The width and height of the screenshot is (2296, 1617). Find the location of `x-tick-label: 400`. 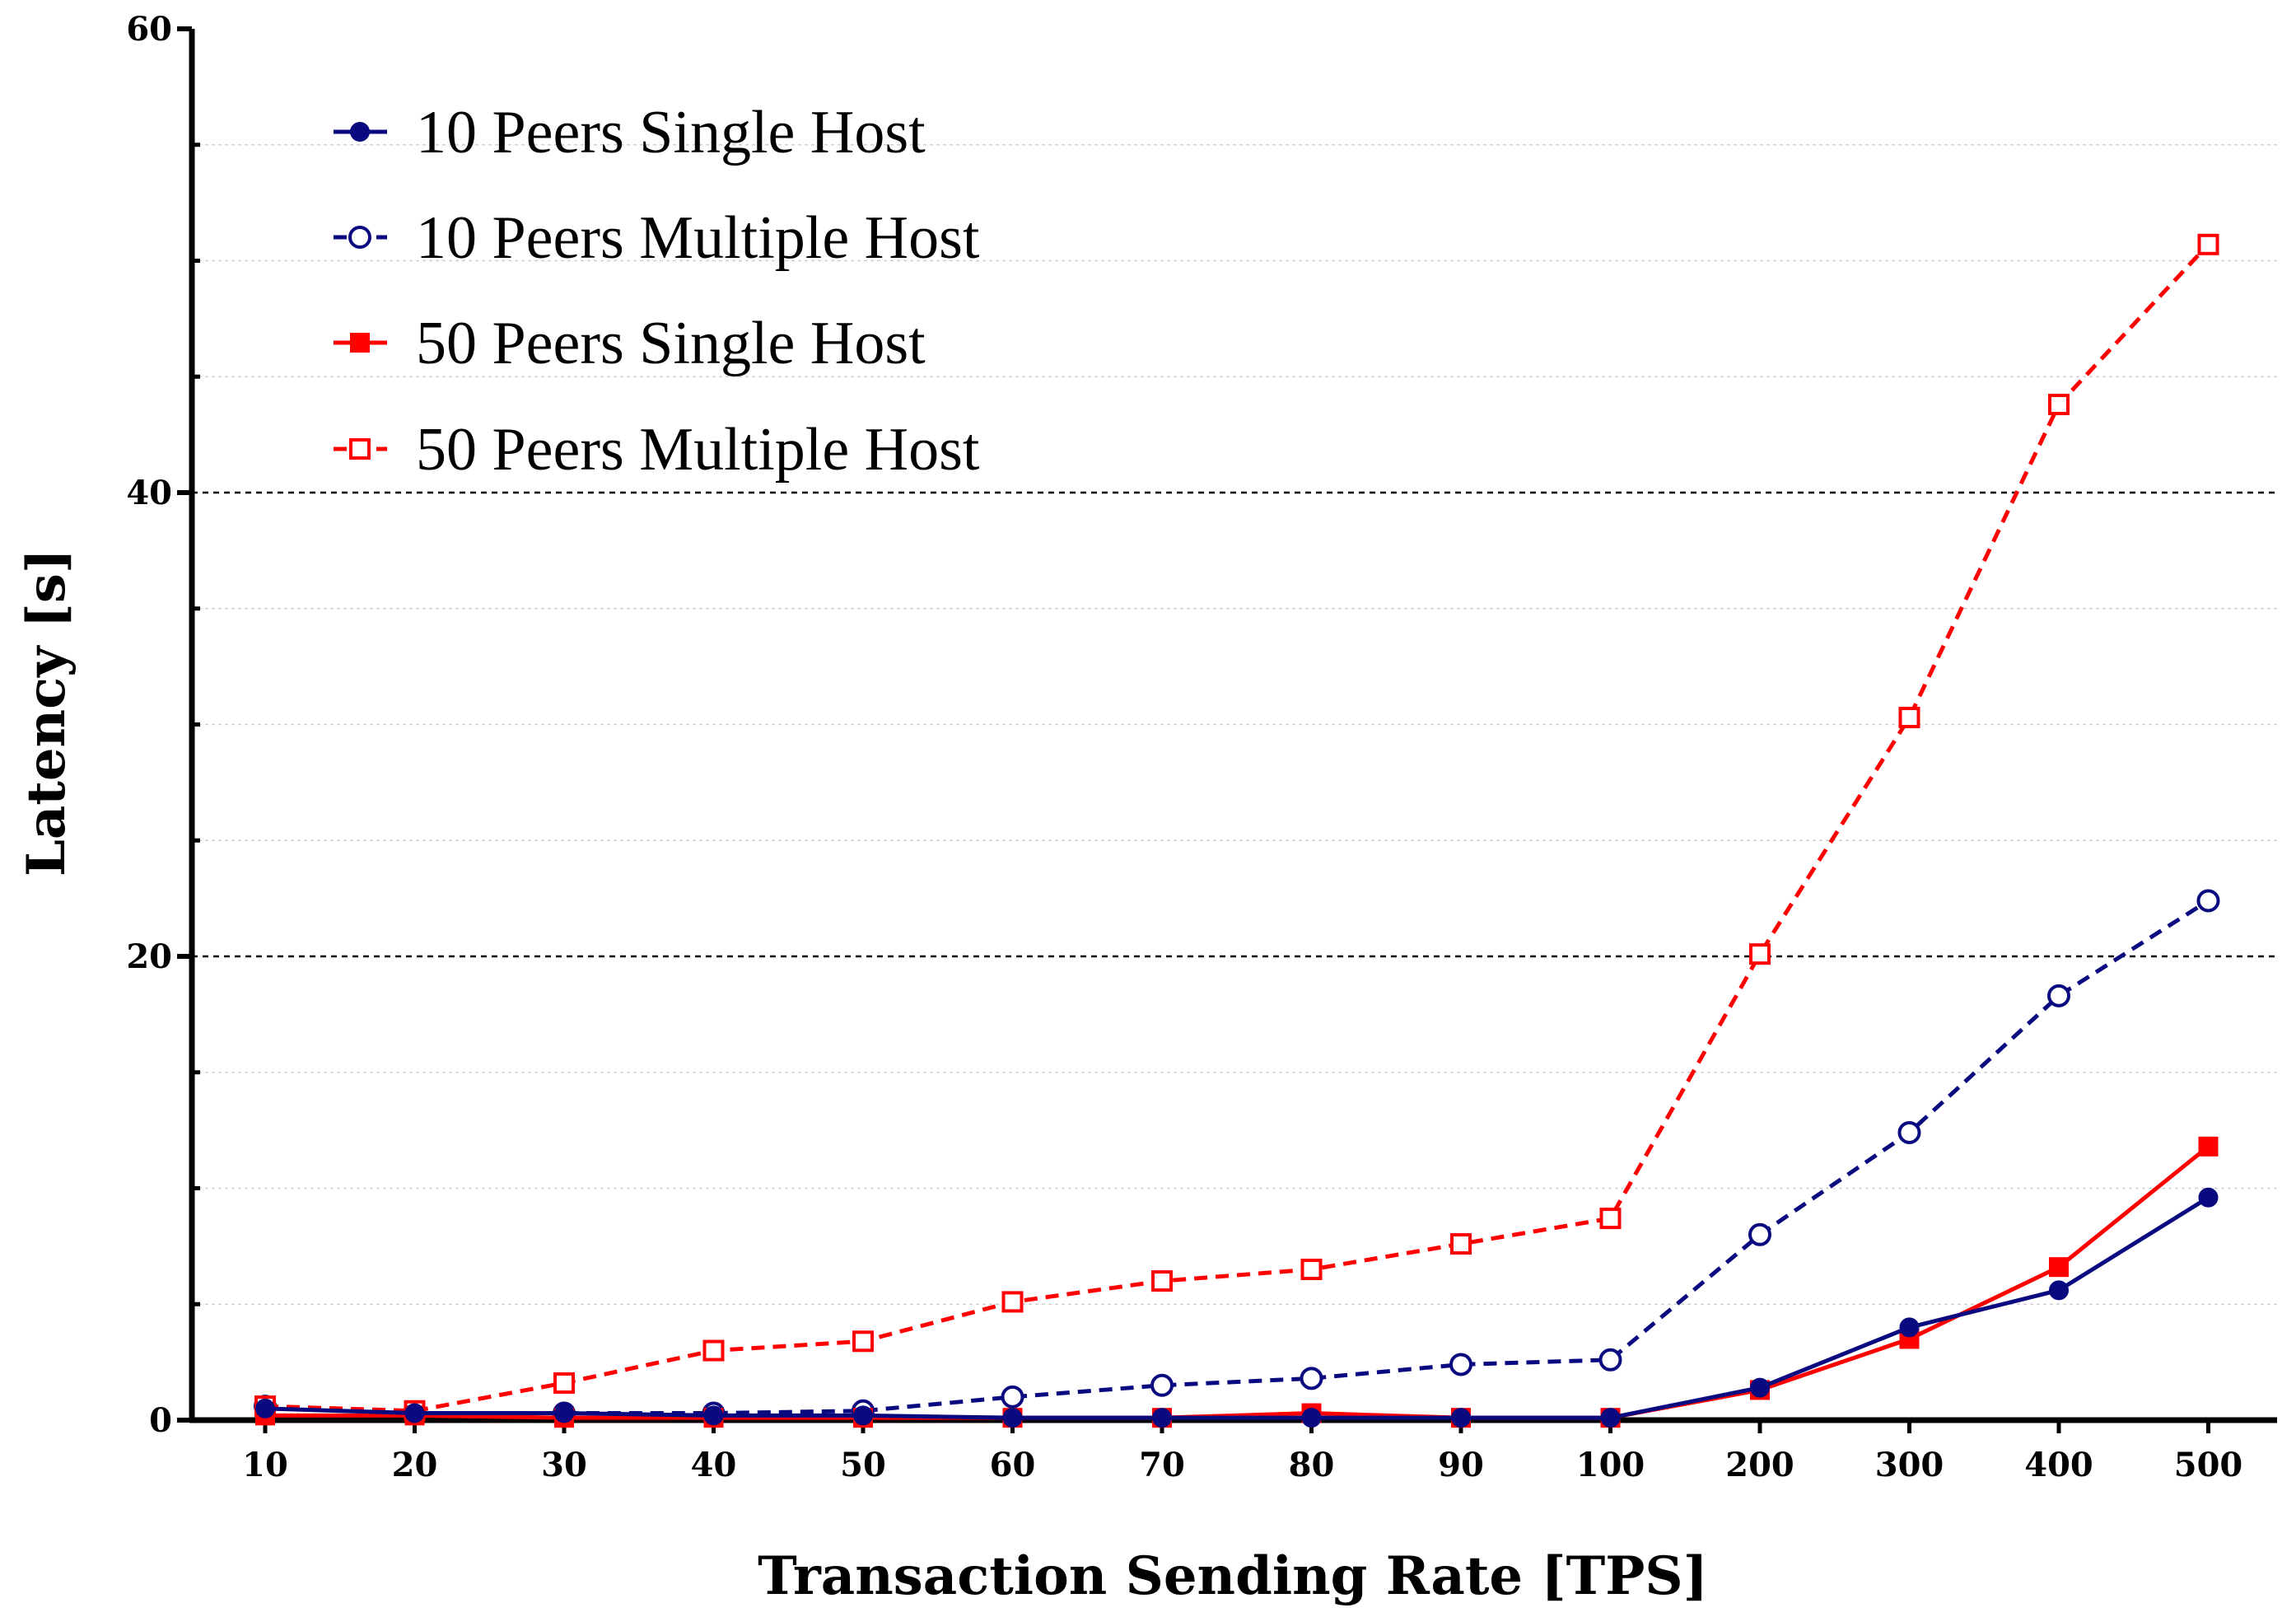

x-tick-label: 400 is located at coordinates (2058, 1465).